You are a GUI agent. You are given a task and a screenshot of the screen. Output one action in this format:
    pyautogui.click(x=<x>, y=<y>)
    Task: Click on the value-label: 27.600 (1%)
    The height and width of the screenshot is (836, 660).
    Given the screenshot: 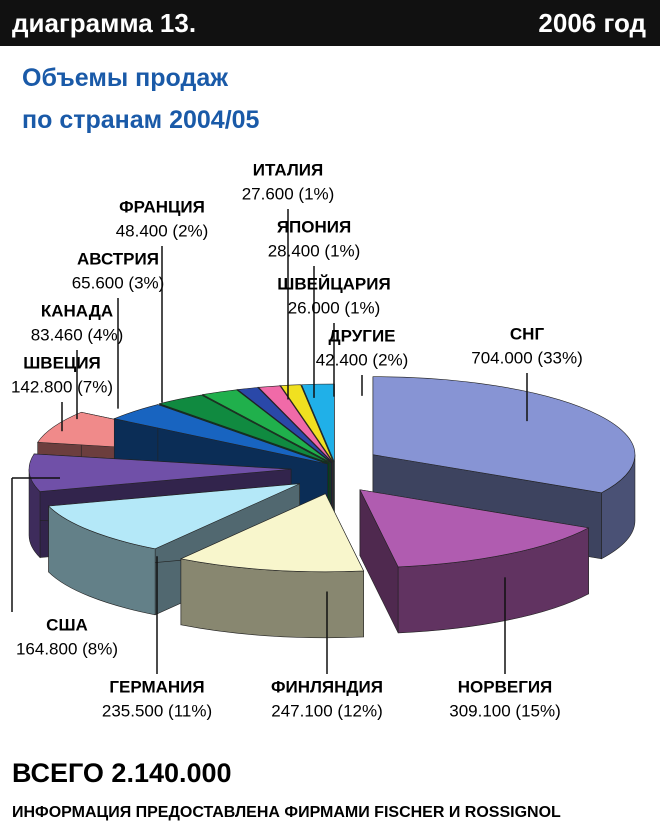 What is the action you would take?
    pyautogui.click(x=288, y=193)
    